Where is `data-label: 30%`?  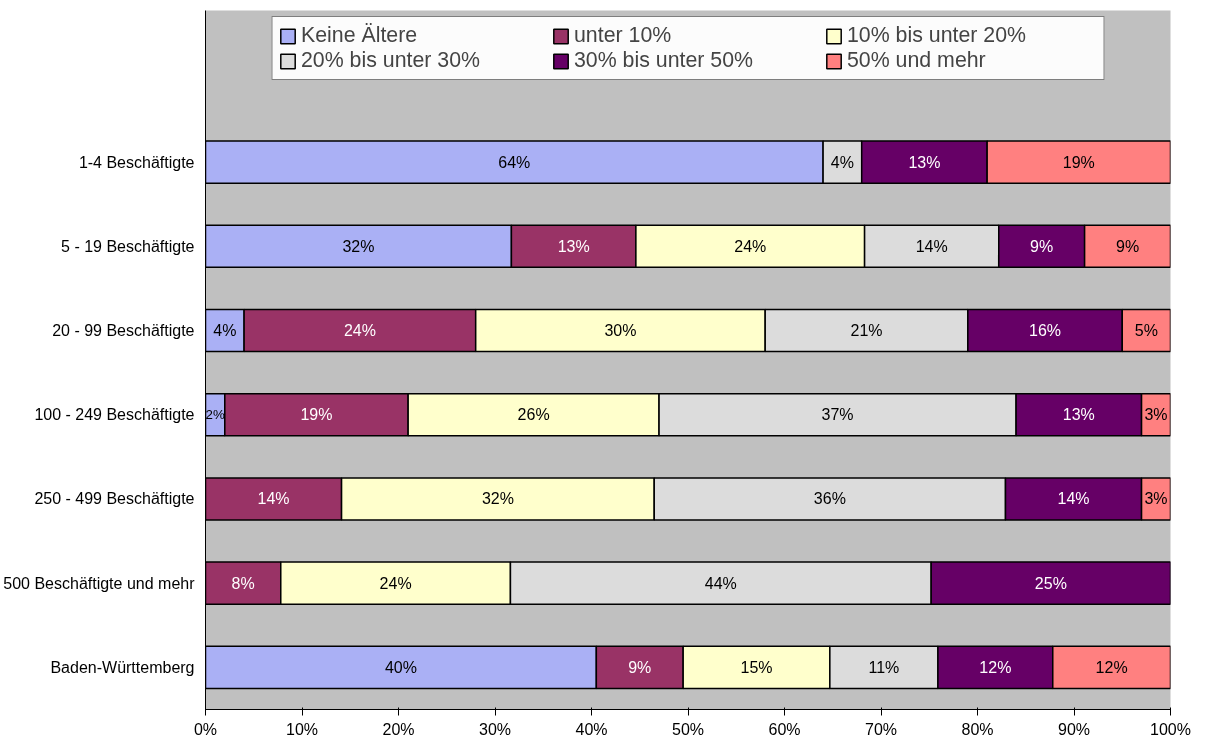 data-label: 30% is located at coordinates (620, 331).